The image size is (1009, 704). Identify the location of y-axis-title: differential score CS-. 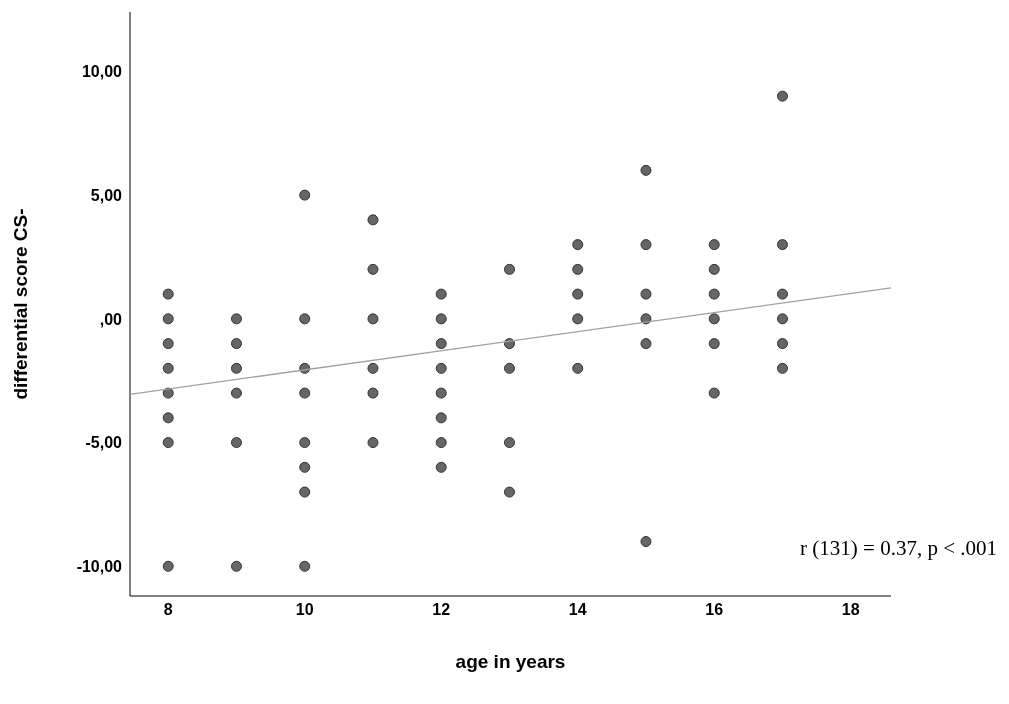
(20, 304).